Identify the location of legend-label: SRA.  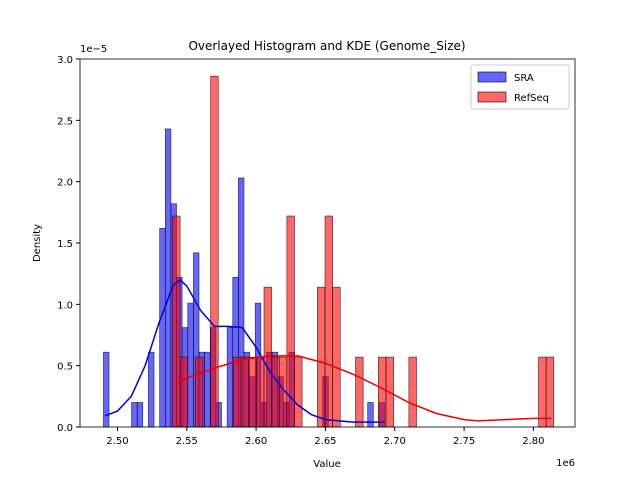
(524, 78).